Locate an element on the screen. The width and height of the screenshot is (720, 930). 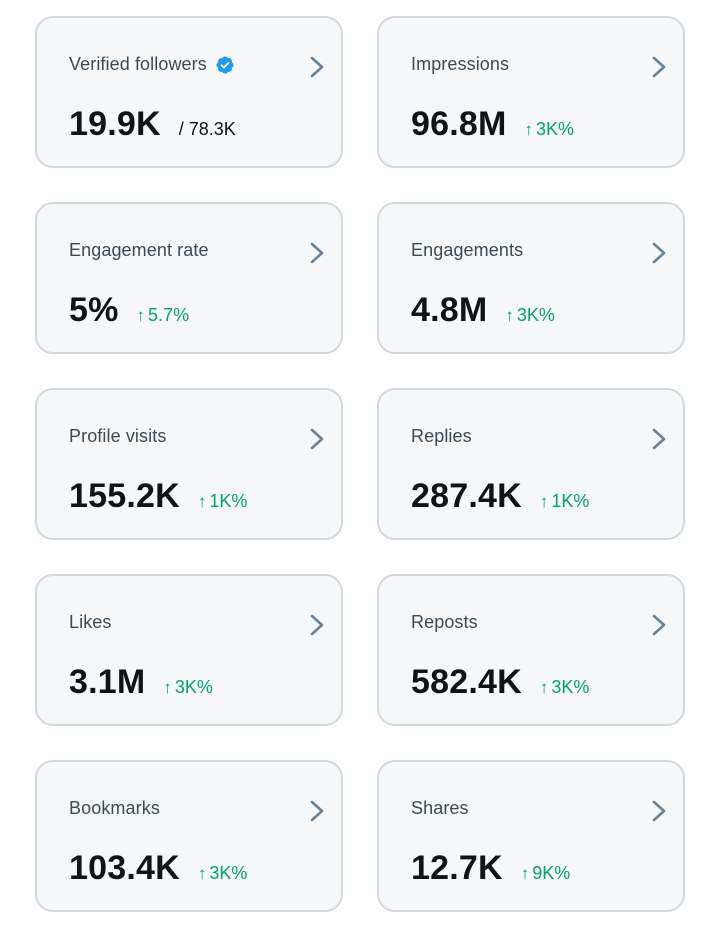
metric-label: Reposts is located at coordinates (444, 622).